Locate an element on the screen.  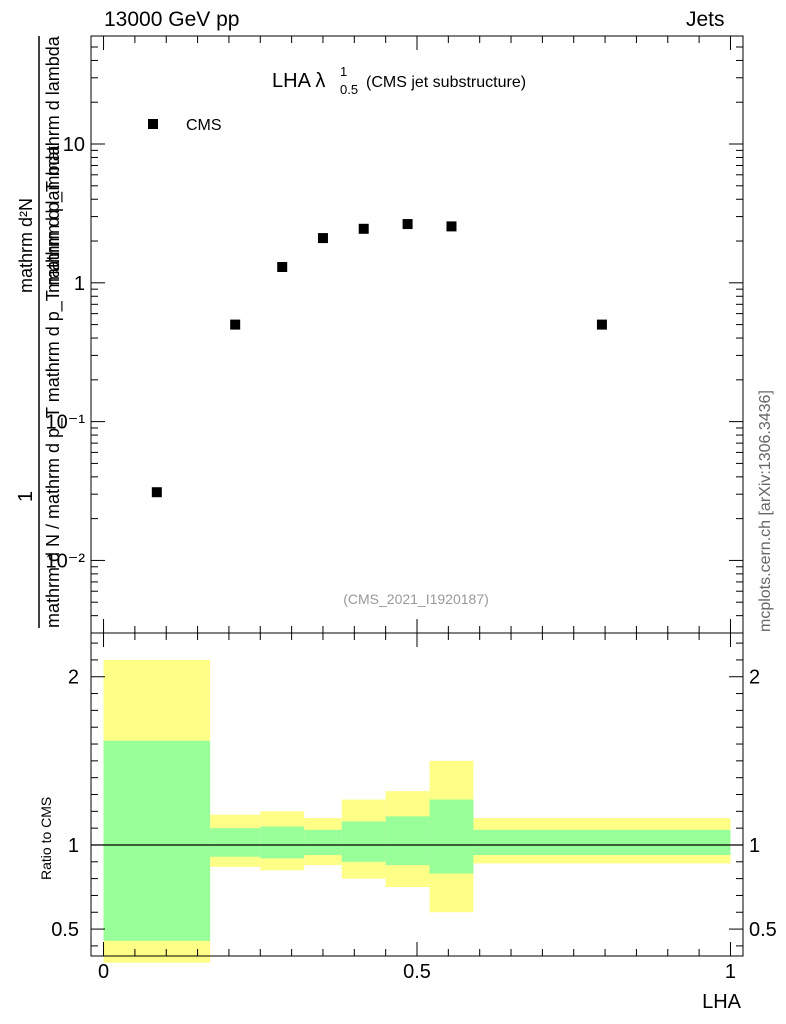
x-tick-label: 0 is located at coordinates (103, 972).